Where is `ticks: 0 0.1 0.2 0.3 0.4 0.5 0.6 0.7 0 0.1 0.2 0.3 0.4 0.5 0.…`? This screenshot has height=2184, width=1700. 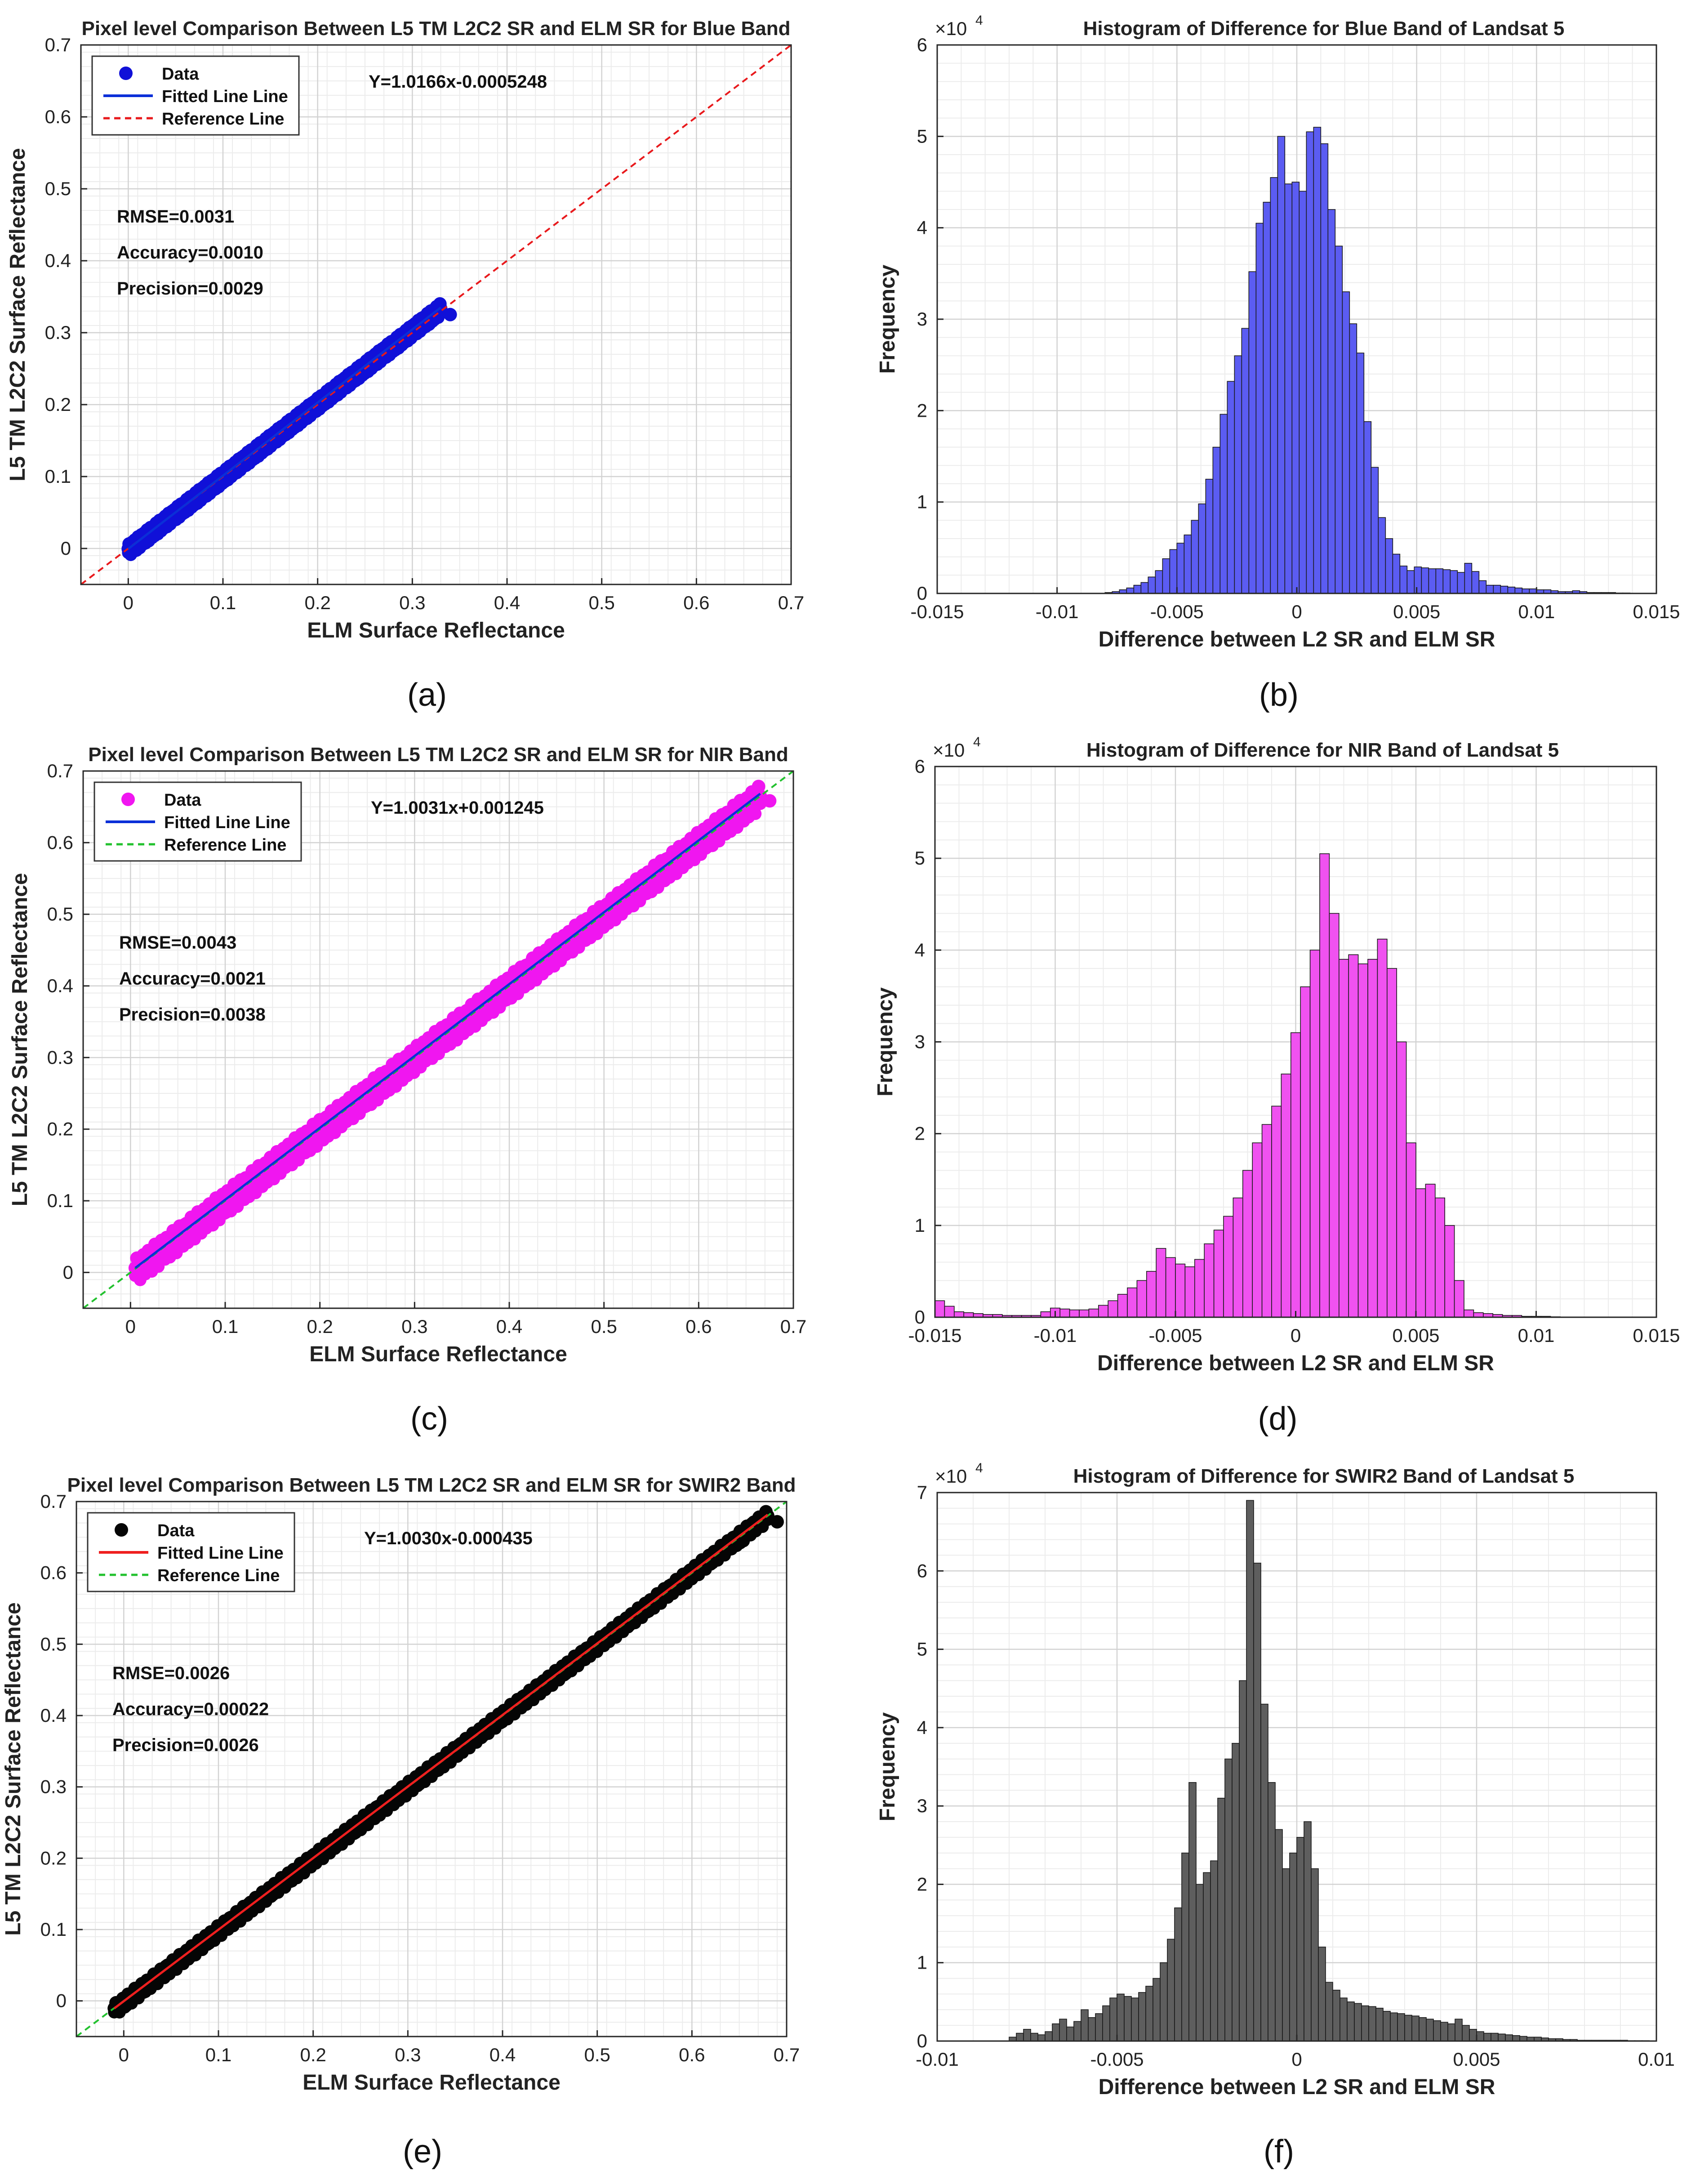
ticks: 0 0.1 0.2 0.3 0.4 0.5 0.6 0.7 0 0.1 0.2 0.3 0.4 0.5 0.… is located at coordinates (427, 1048).